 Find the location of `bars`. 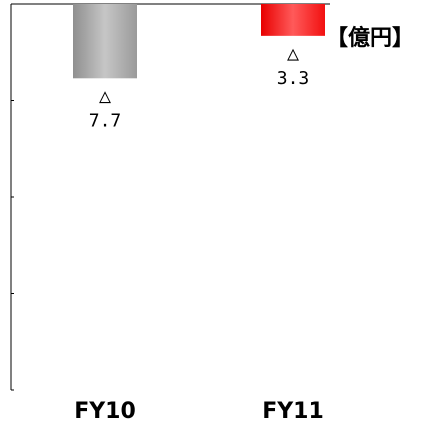

bars is located at coordinates (199, 41).